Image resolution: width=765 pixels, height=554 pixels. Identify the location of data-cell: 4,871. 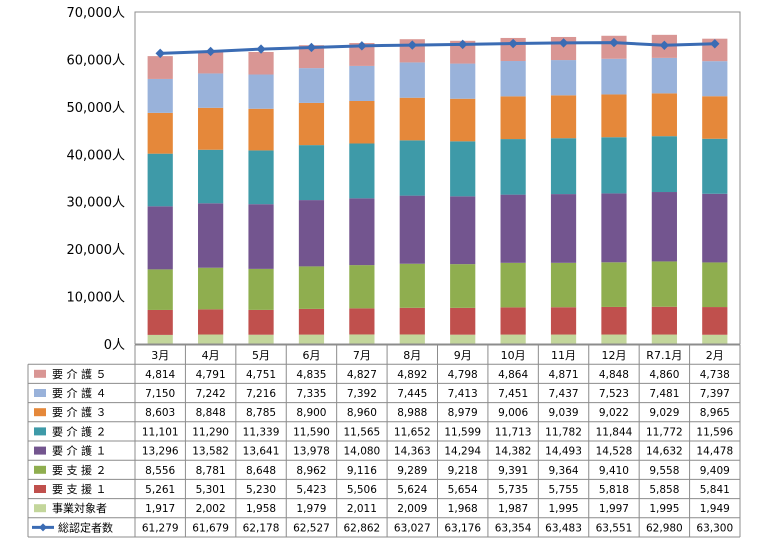
(564, 375).